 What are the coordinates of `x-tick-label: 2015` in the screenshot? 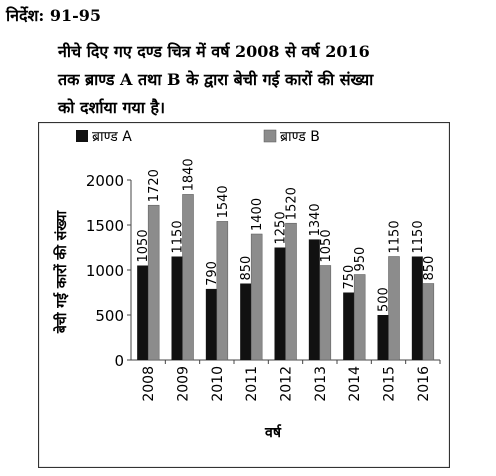 It's located at (390, 384).